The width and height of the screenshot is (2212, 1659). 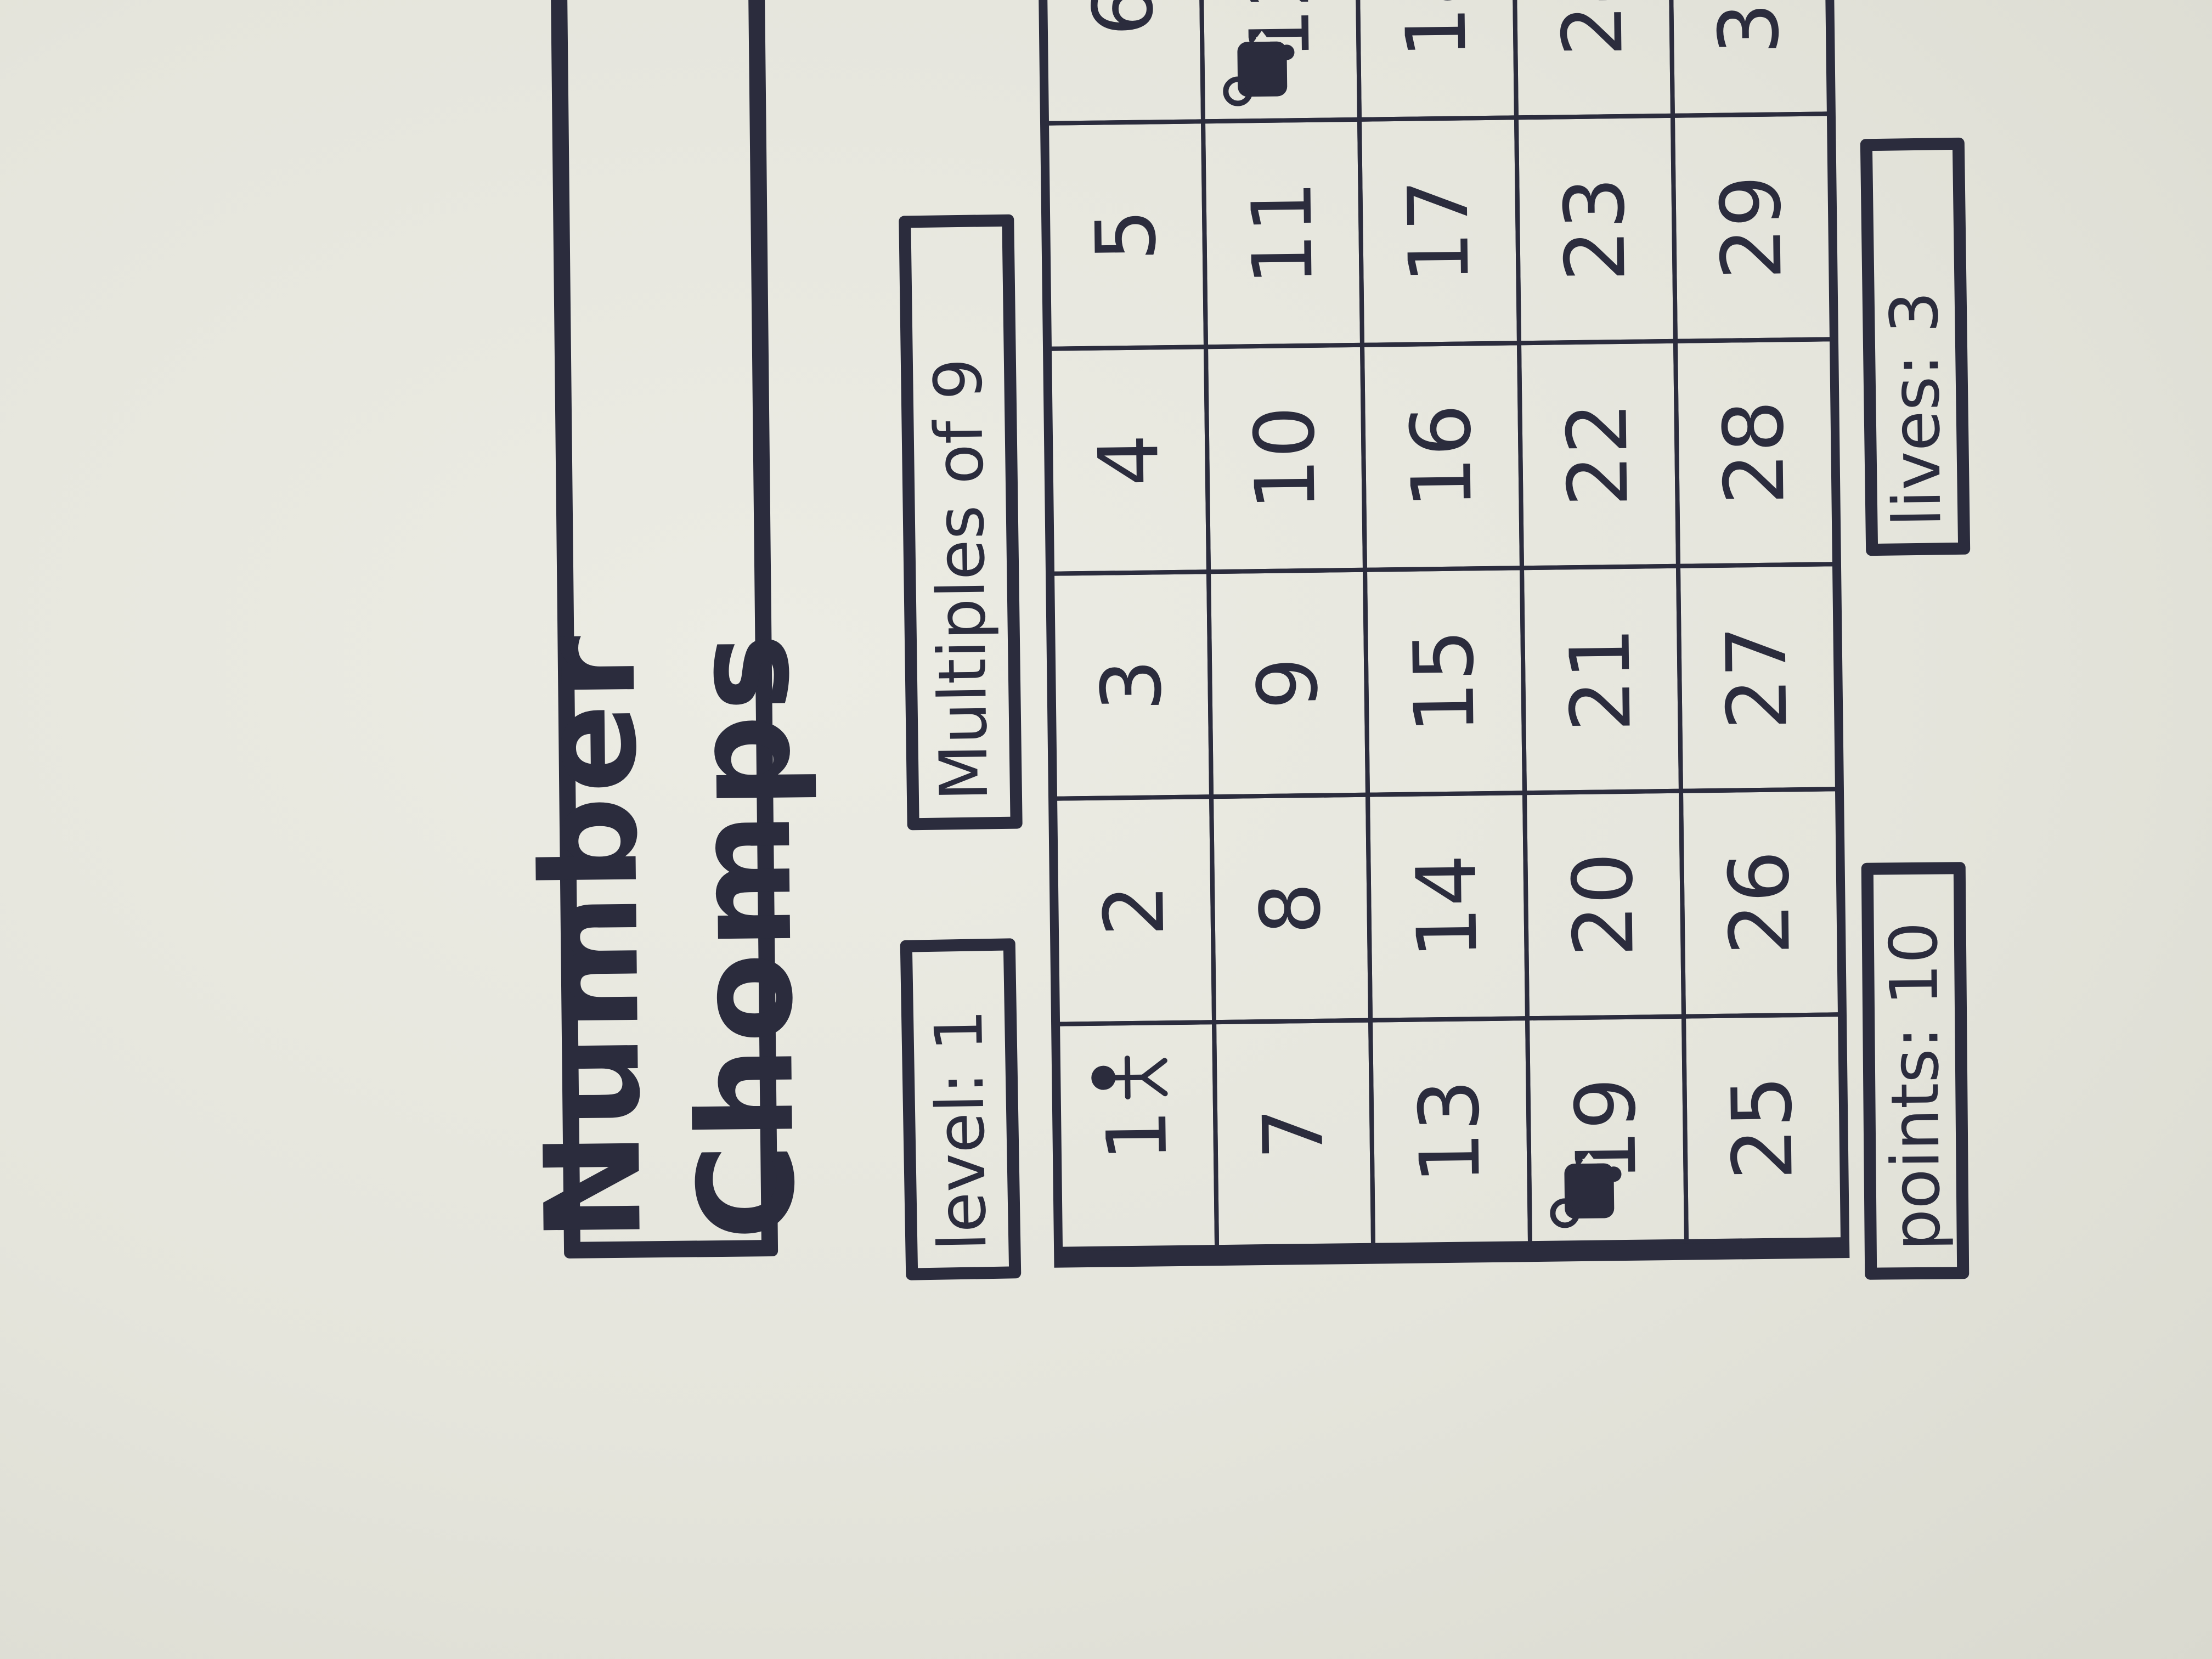 I want to click on grid-cell: 14, so click(x=1448, y=907).